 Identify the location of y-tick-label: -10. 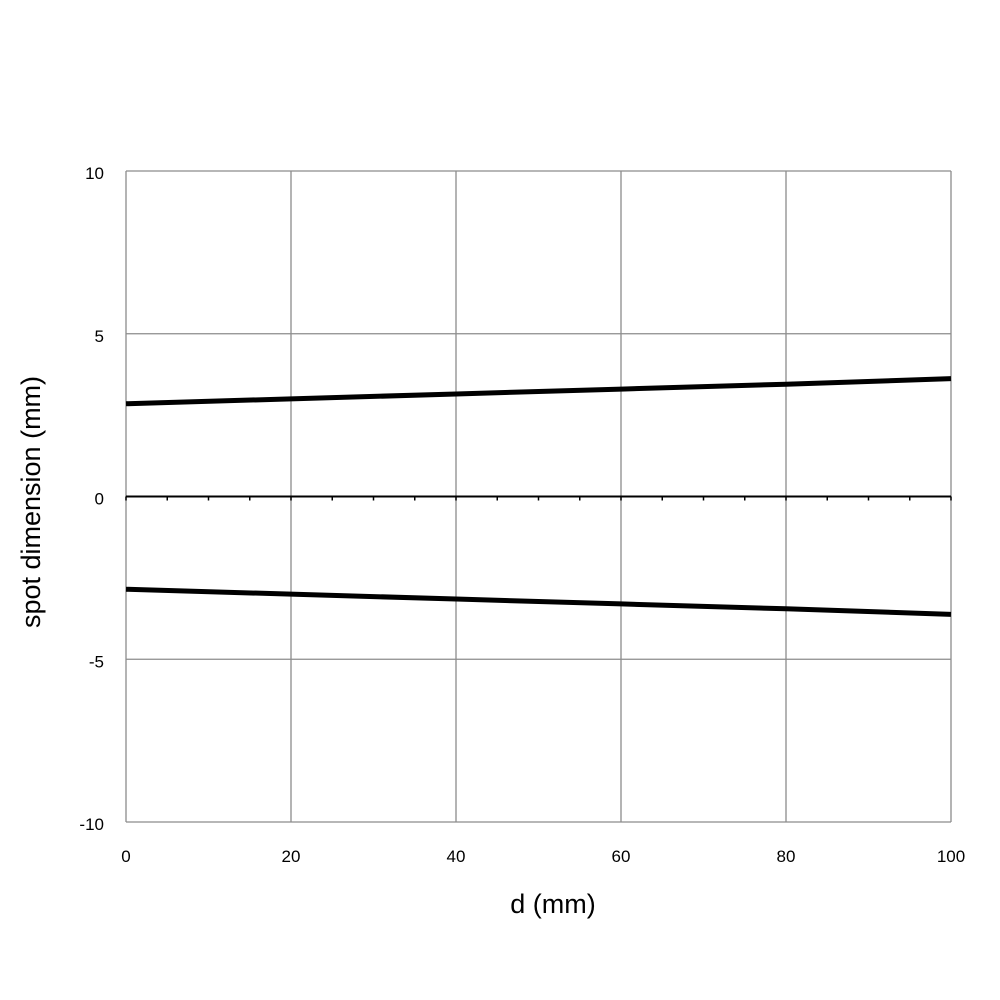
(91, 824).